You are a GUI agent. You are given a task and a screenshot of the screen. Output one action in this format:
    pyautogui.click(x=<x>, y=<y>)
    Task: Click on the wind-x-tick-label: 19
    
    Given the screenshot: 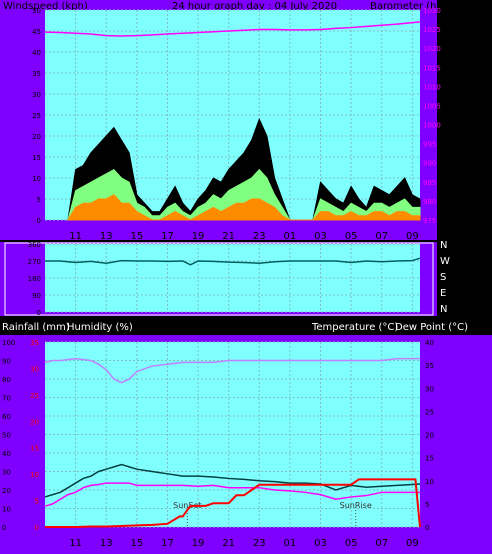 What is the action you would take?
    pyautogui.click(x=198, y=236)
    